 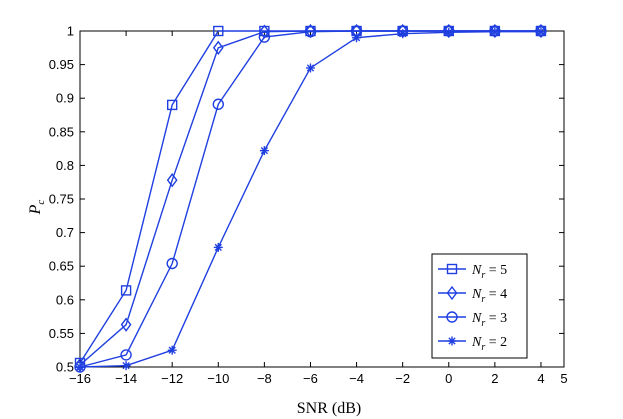 I want to click on legend: Nr = 5 Nr = 4 Nr = 3 Nr = 2, so click(x=479, y=306).